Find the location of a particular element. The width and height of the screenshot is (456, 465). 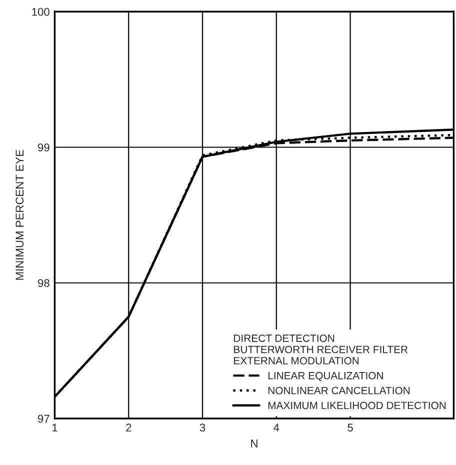

x-tick-label: 1 is located at coordinates (55, 428).